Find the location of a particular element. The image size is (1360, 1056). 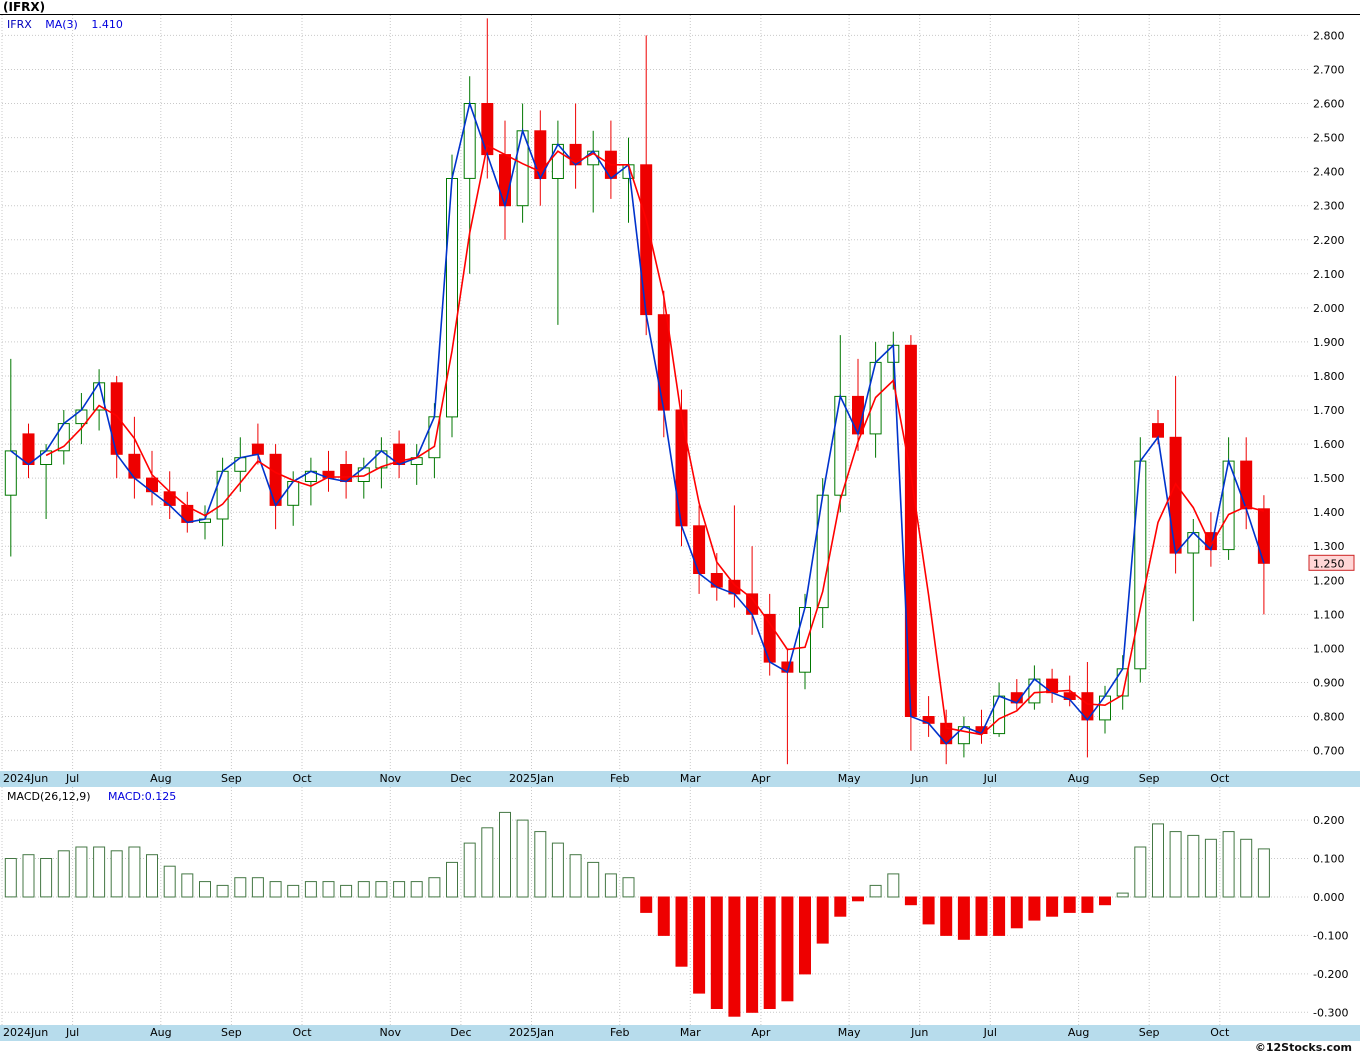

svg-text: 2.700 is located at coordinates (1329, 70).